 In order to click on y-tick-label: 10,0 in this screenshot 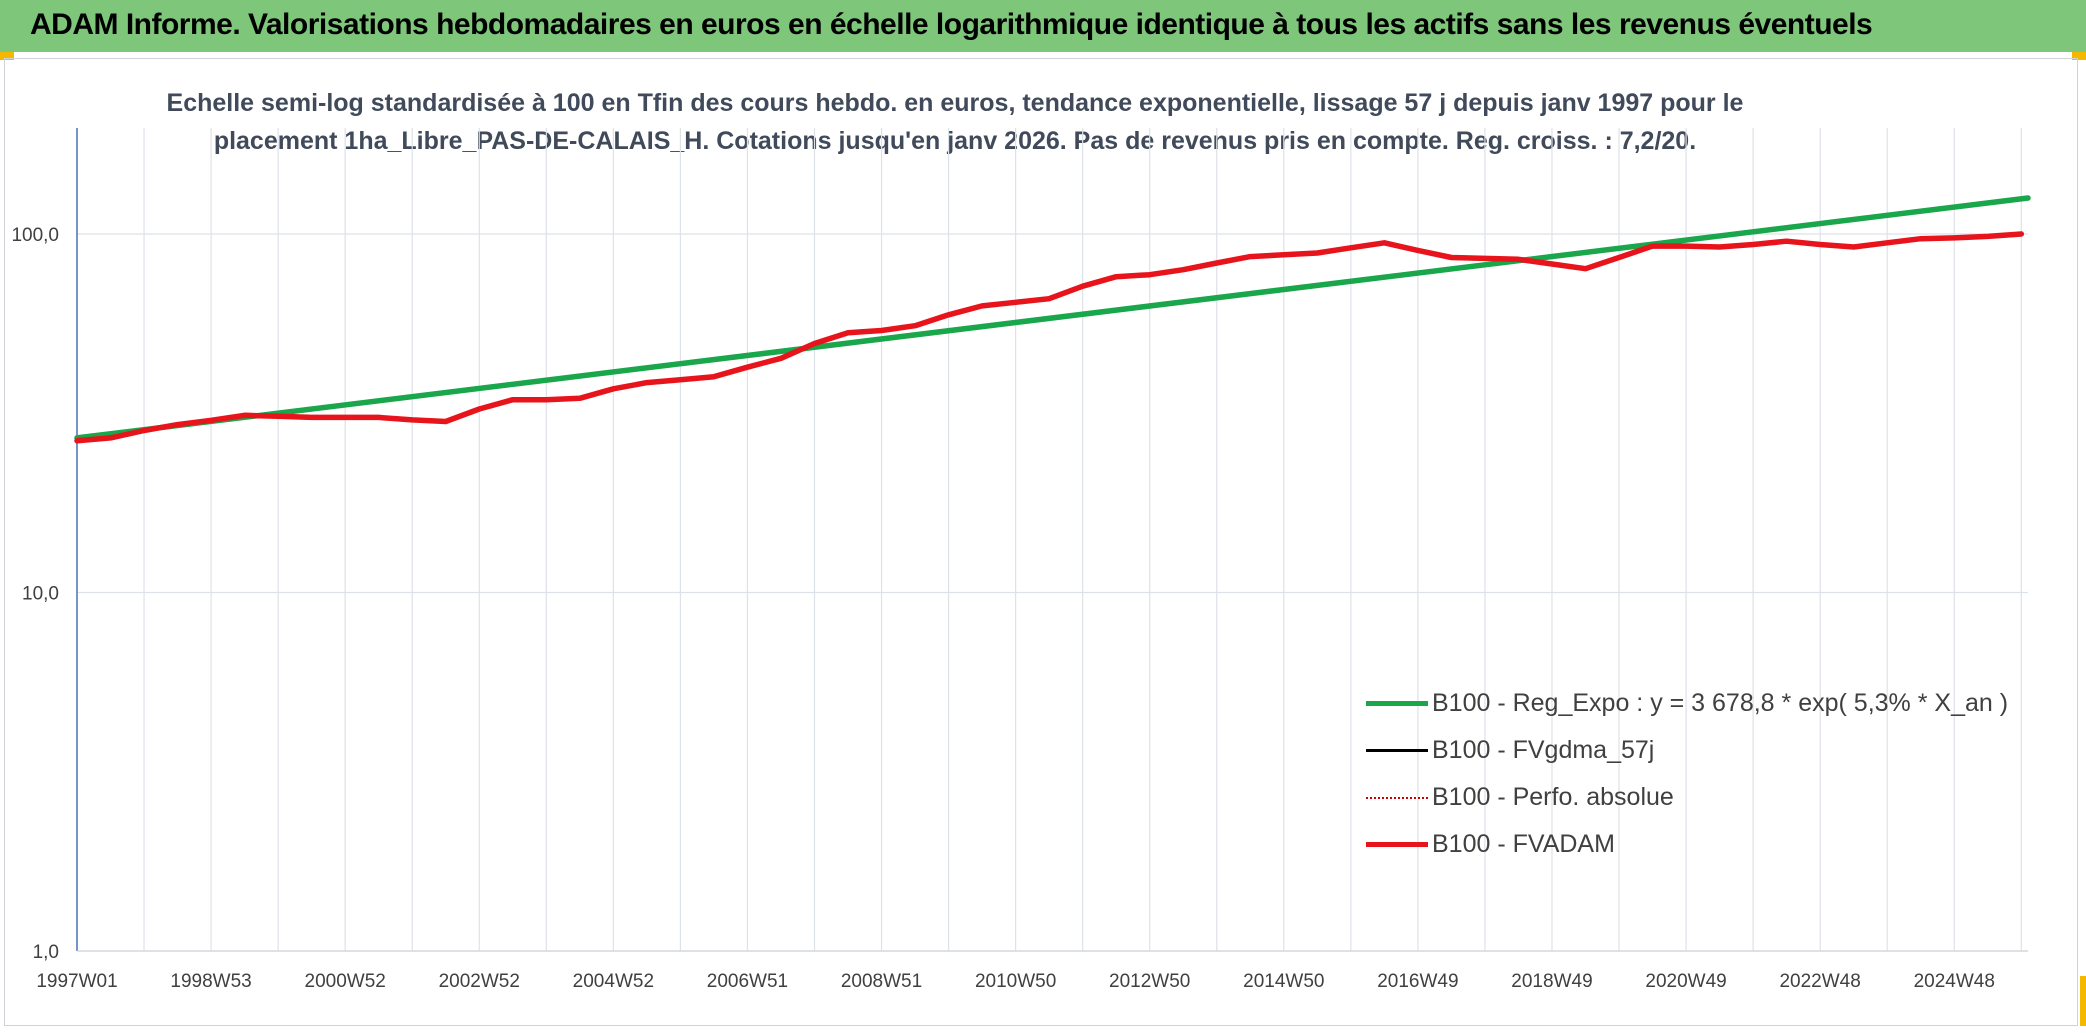, I will do `click(40, 594)`.